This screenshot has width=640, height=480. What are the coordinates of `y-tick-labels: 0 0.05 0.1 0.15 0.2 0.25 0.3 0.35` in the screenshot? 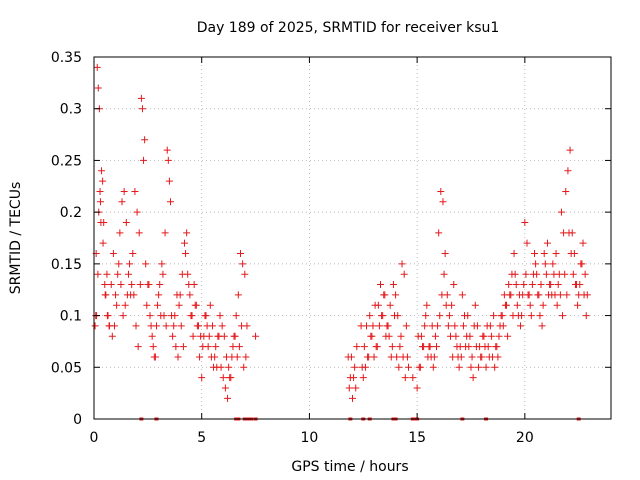 It's located at (66, 239).